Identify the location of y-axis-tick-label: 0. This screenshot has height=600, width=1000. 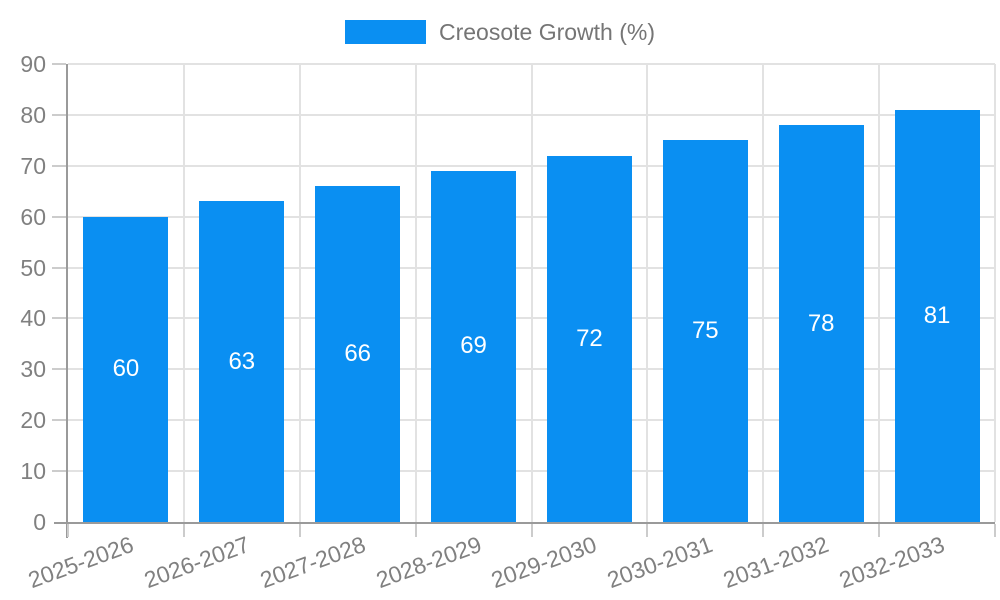
(39, 522).